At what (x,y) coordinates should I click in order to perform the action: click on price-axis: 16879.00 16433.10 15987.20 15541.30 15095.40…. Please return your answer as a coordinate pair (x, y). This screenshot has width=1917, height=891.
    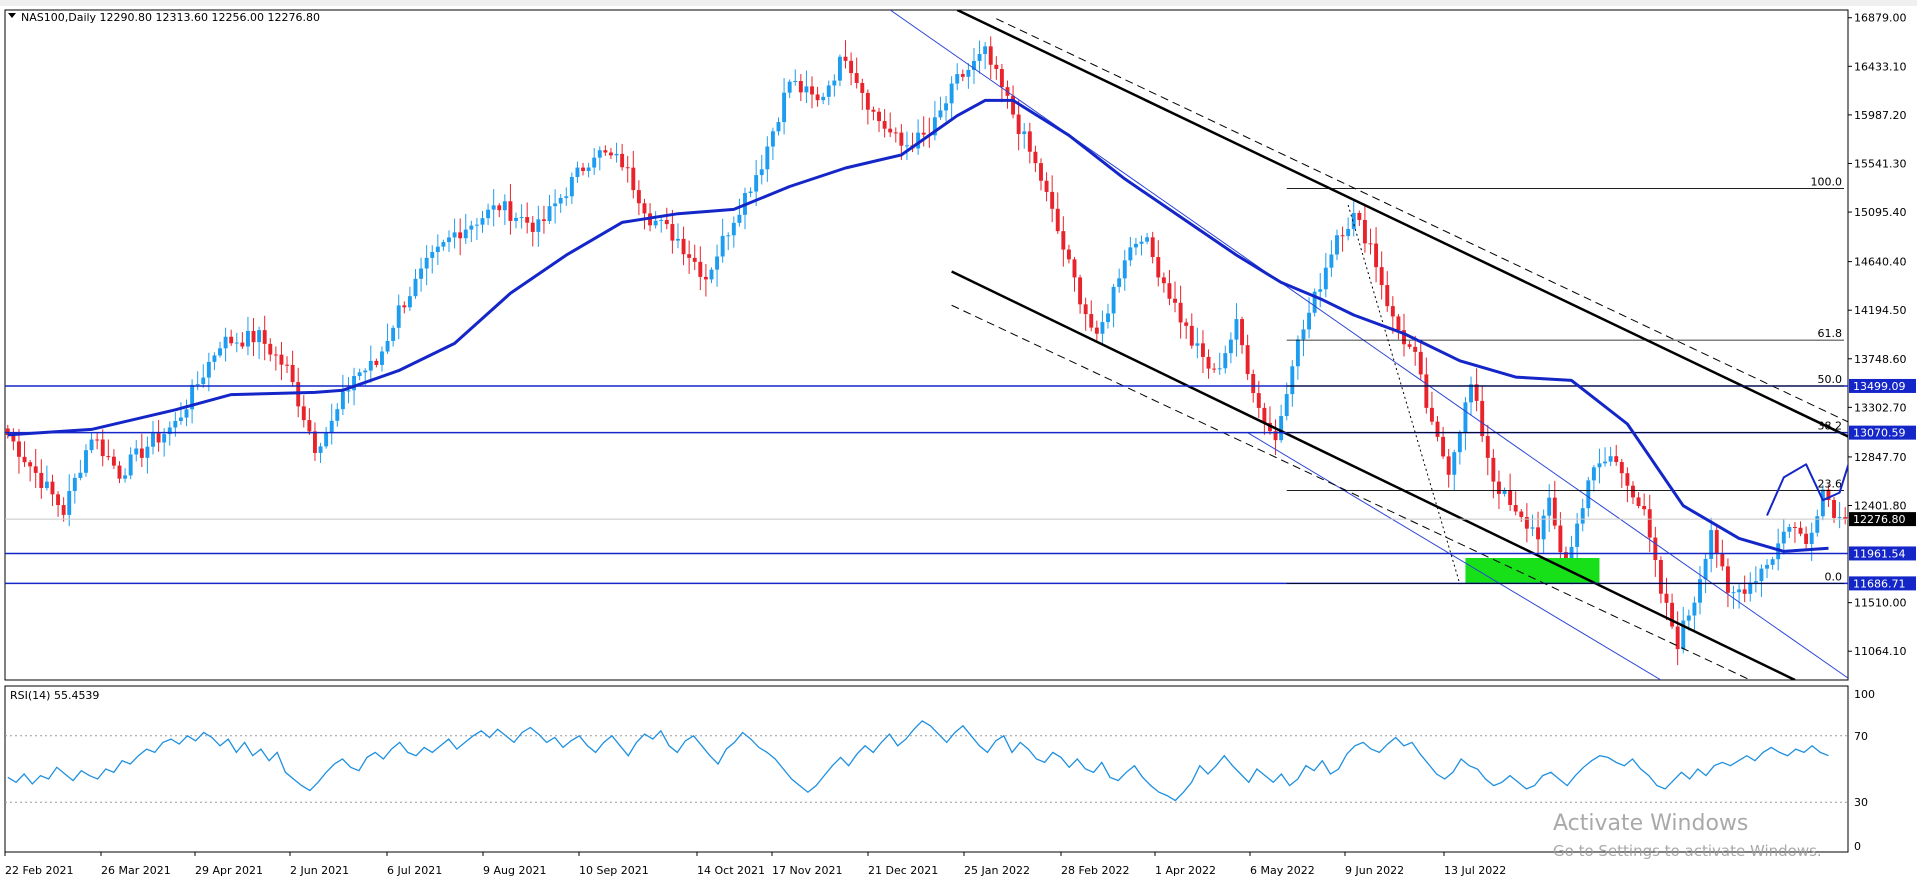
    Looking at the image, I should click on (1882, 335).